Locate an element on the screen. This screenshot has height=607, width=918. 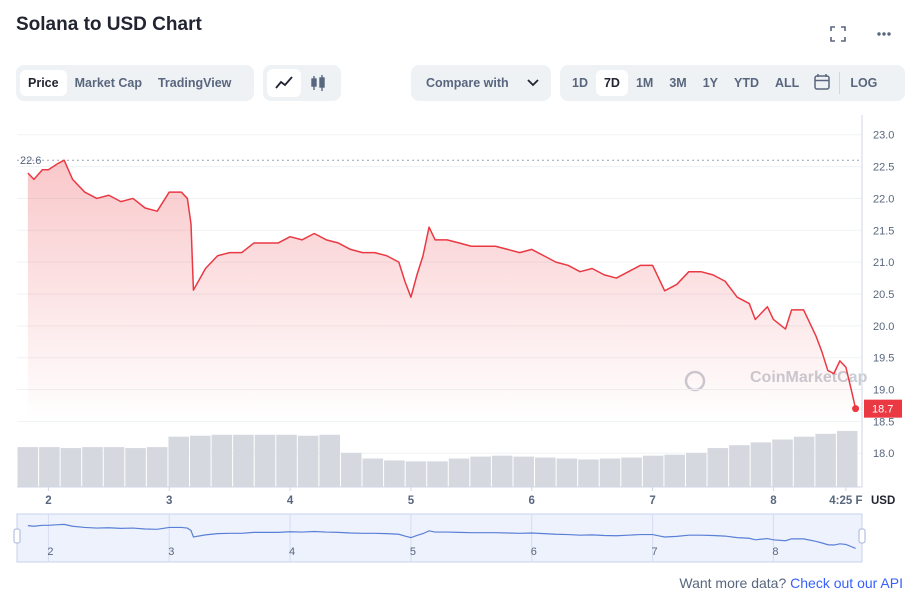
chart-style is located at coordinates (302, 83).